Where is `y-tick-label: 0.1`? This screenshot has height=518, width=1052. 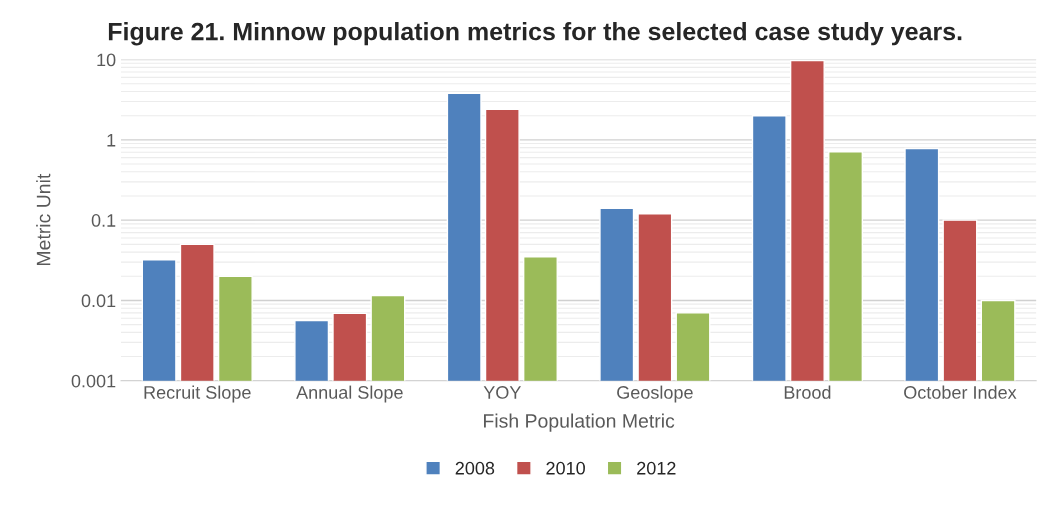
y-tick-label: 0.1 is located at coordinates (103, 220).